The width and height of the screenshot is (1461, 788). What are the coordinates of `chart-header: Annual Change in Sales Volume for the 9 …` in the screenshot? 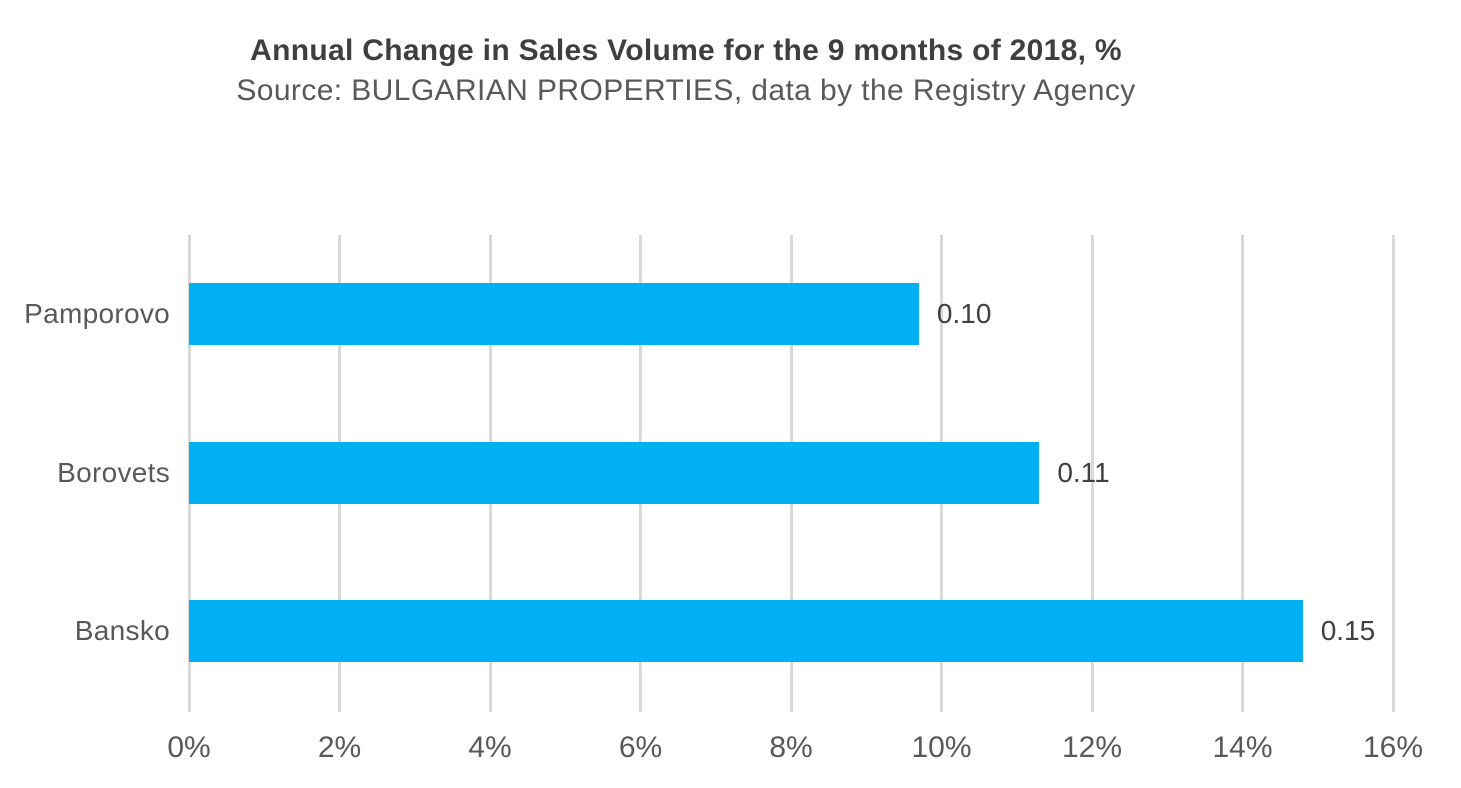 It's located at (686, 71).